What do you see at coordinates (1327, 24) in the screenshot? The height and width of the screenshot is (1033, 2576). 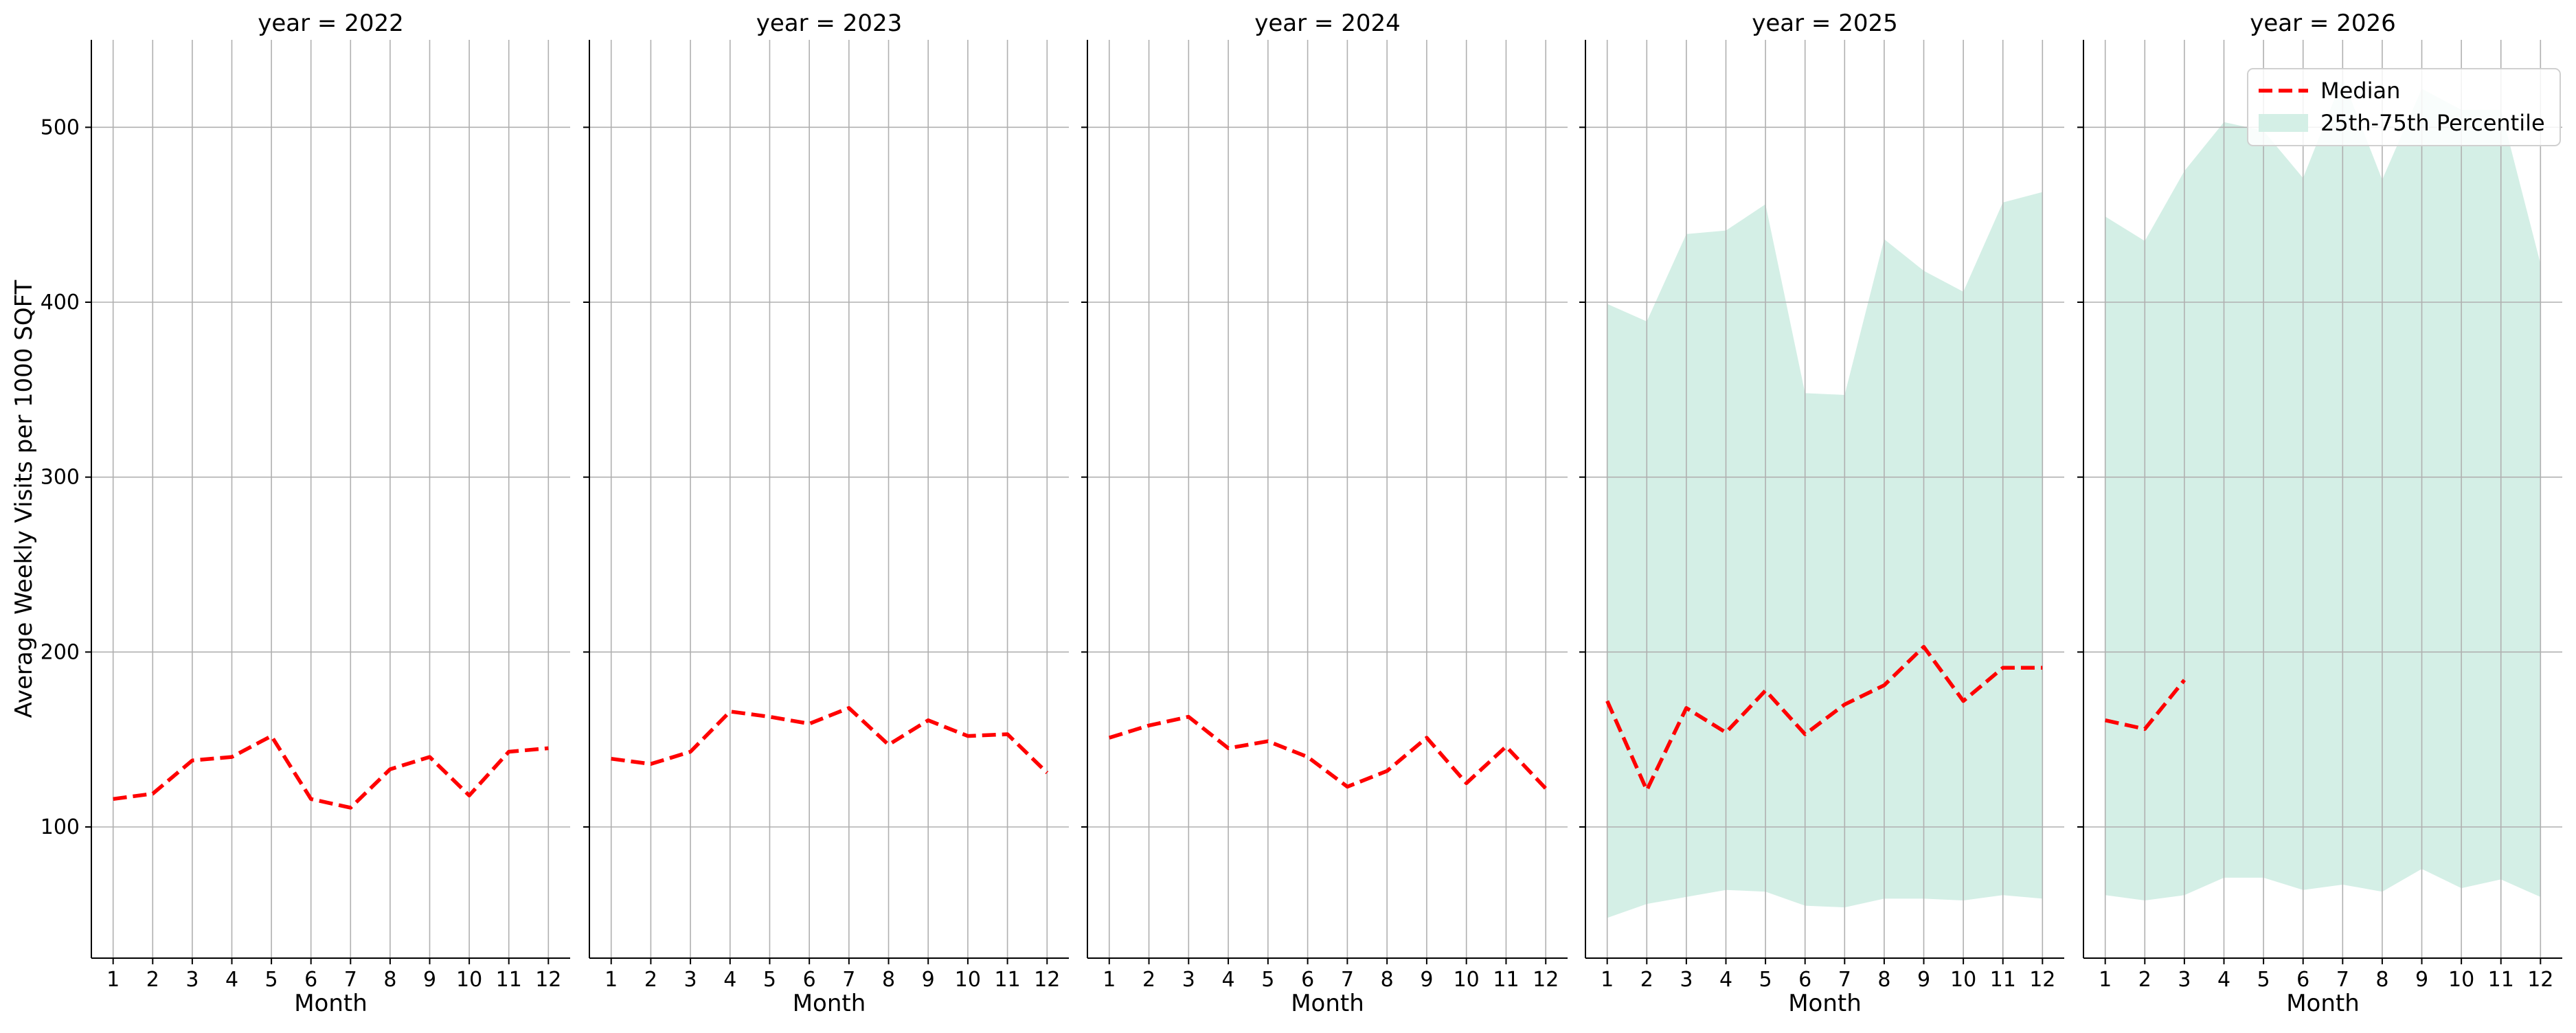 I see `facet-title: year = 2024` at bounding box center [1327, 24].